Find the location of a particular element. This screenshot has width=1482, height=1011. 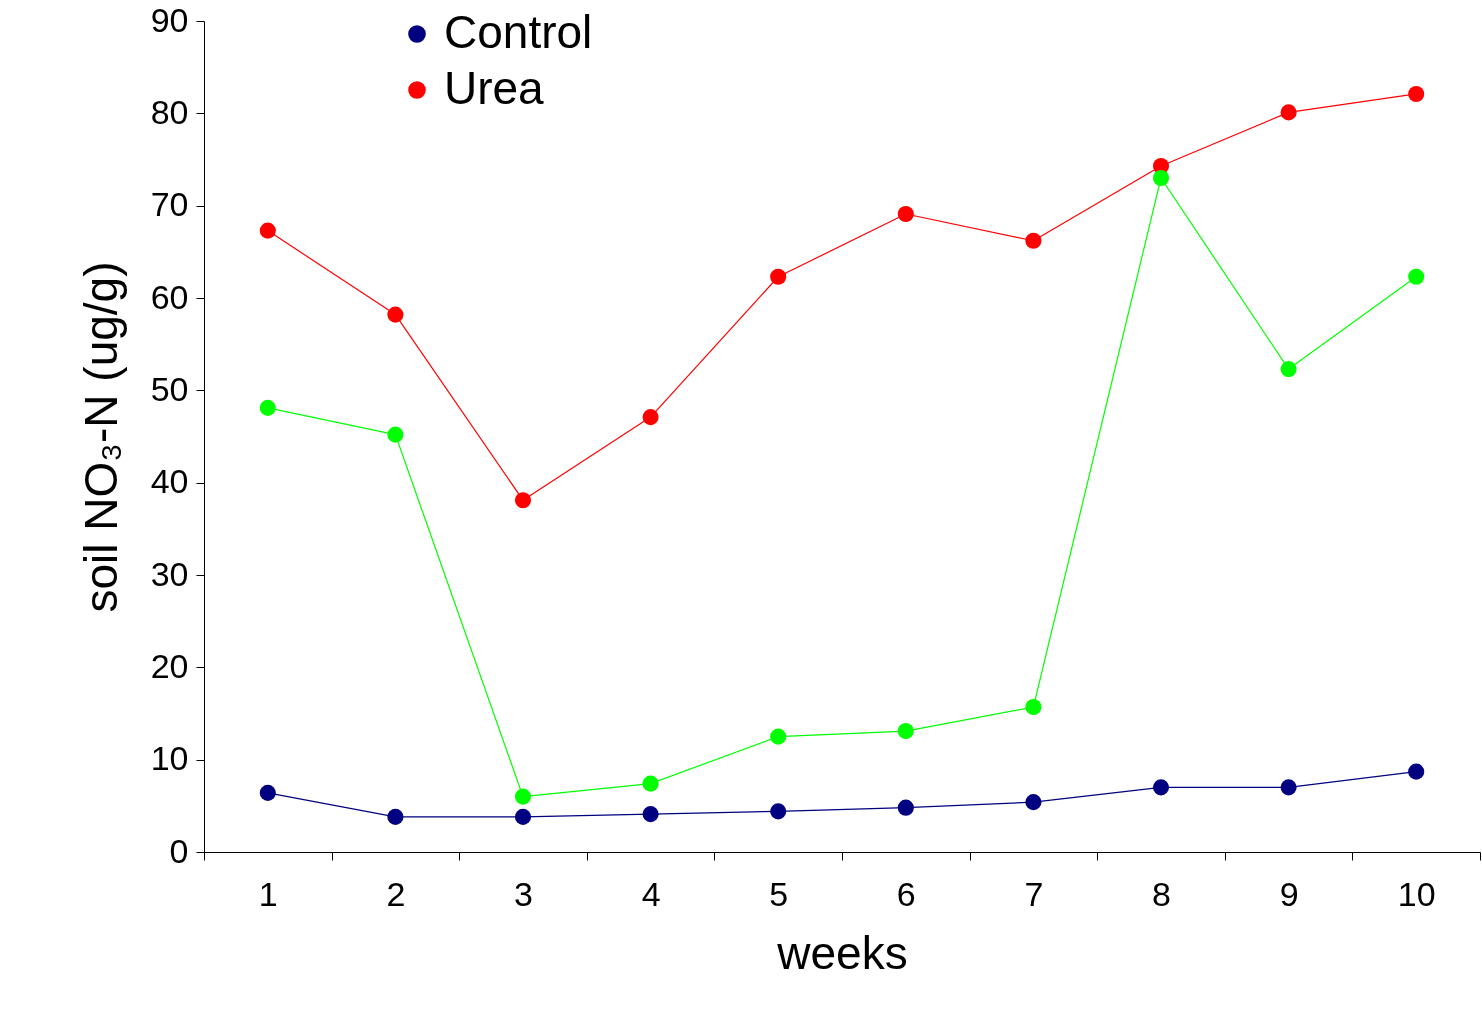

y-tick-label: 40 is located at coordinates (169, 481).